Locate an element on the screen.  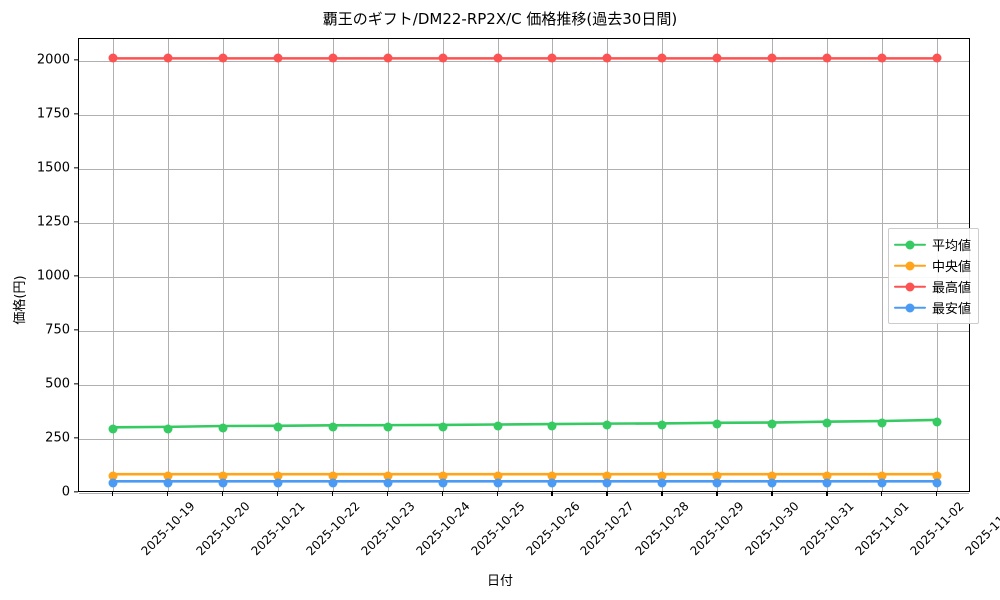
y-axis-tick-label: 1250 is located at coordinates (53, 222).